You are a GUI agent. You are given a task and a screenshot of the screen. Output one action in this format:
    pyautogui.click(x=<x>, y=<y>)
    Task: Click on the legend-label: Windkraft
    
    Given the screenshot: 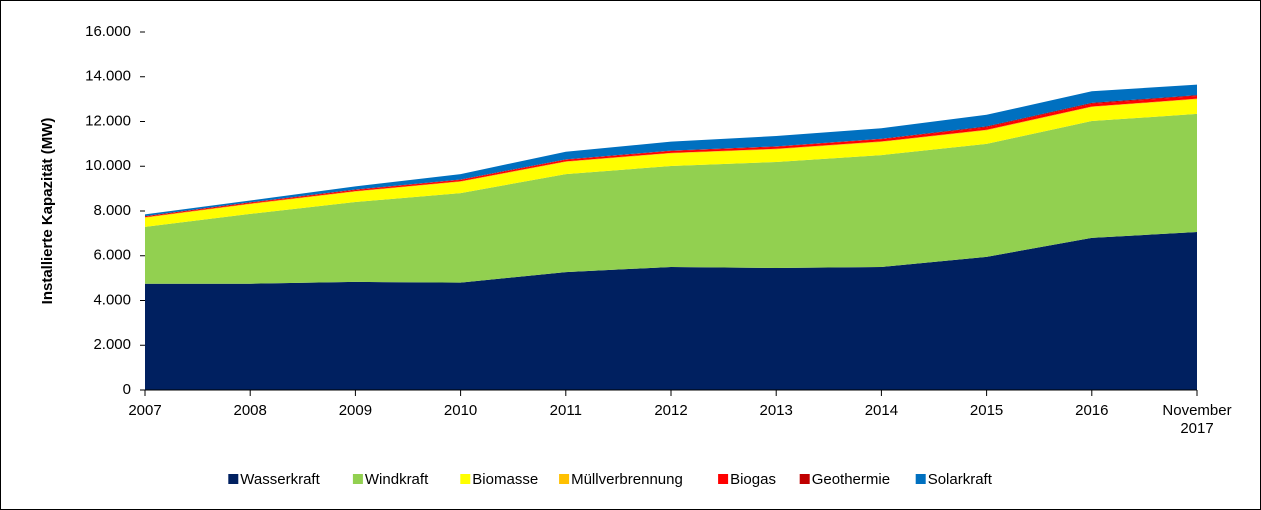 What is the action you would take?
    pyautogui.click(x=397, y=479)
    